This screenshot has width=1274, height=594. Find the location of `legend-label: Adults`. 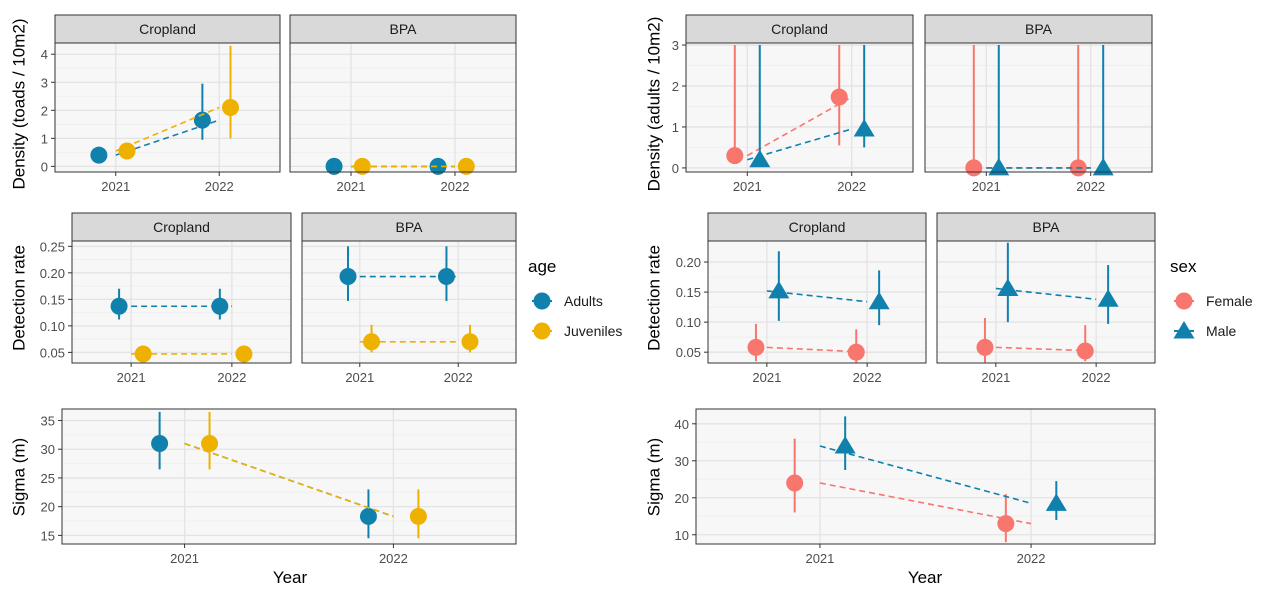

legend-label: Adults is located at coordinates (583, 301).